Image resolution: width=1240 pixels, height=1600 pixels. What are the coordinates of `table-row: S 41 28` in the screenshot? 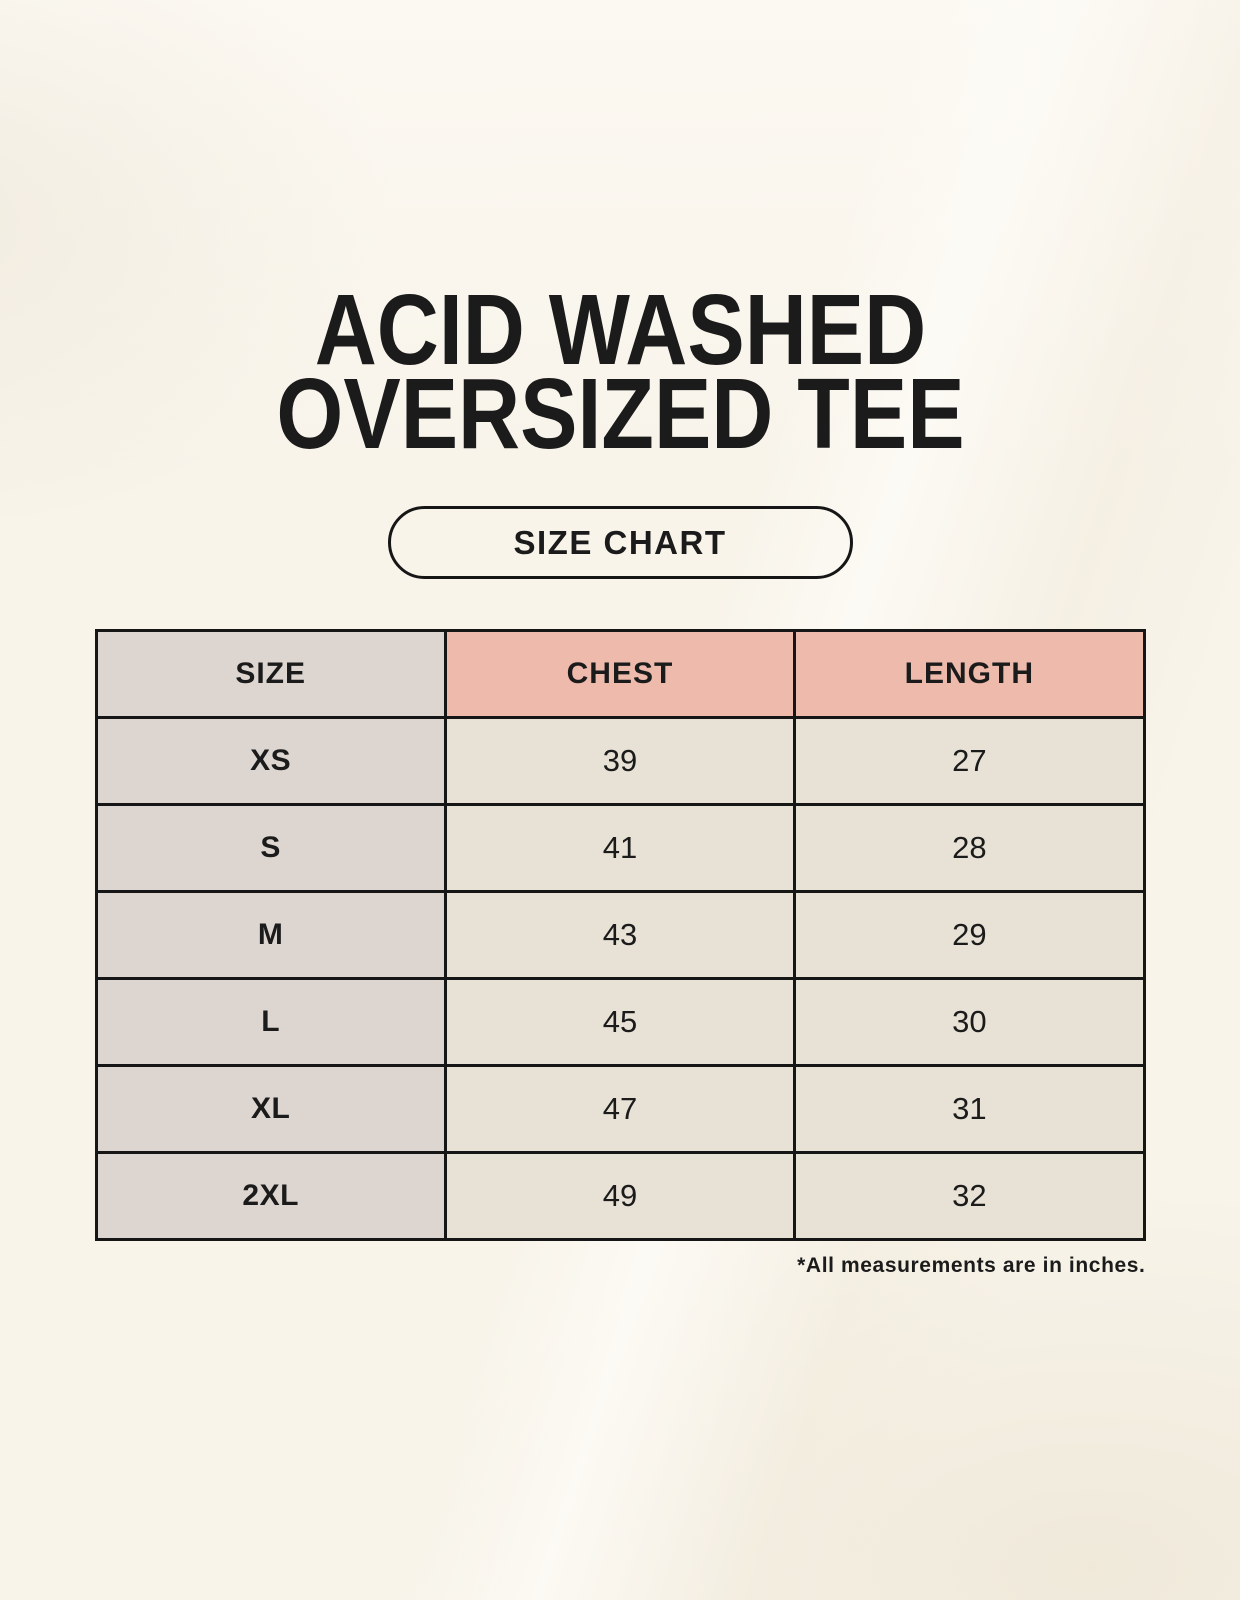 It's located at (620, 848).